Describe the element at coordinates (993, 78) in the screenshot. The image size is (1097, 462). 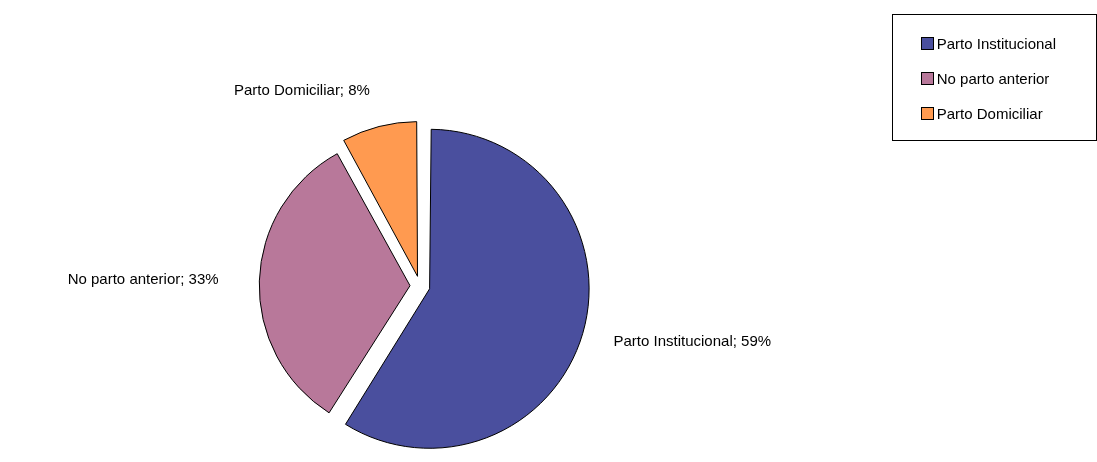
I see `legend-label: No parto anterior` at that location.